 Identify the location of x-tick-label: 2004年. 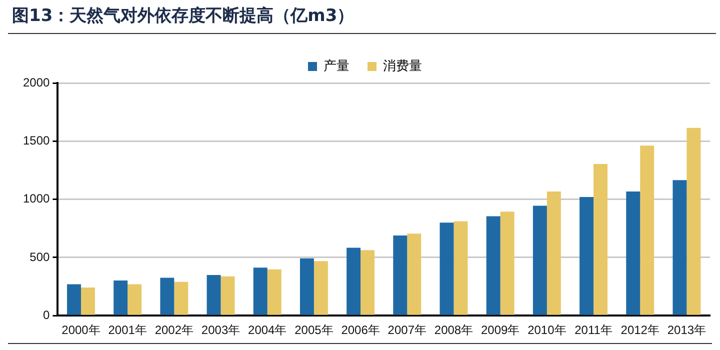
(267, 330).